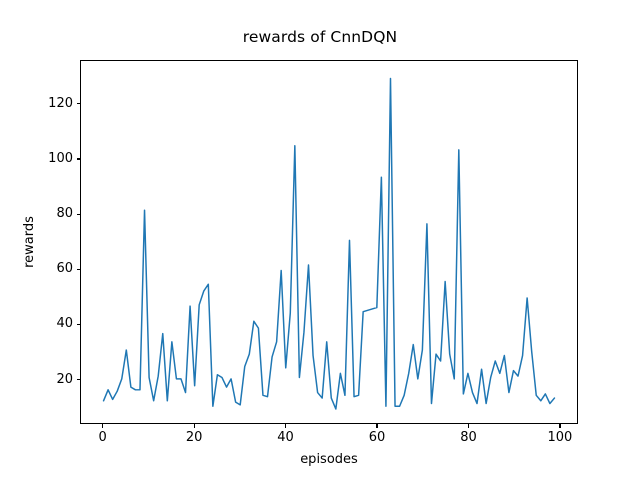  Describe the element at coordinates (64, 324) in the screenshot. I see `y-tick-label: 40` at that location.